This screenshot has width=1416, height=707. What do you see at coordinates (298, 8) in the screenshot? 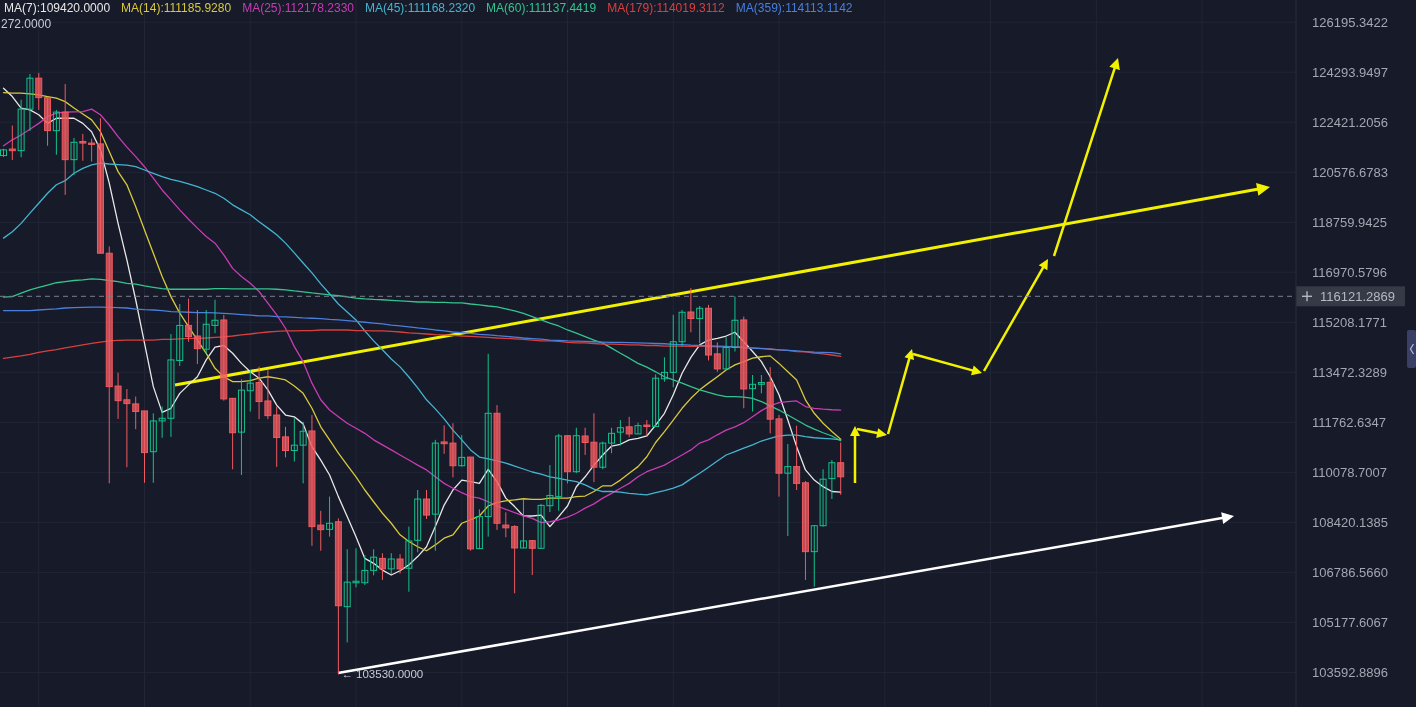
I see `text: MA(25):112178.2330` at bounding box center [298, 8].